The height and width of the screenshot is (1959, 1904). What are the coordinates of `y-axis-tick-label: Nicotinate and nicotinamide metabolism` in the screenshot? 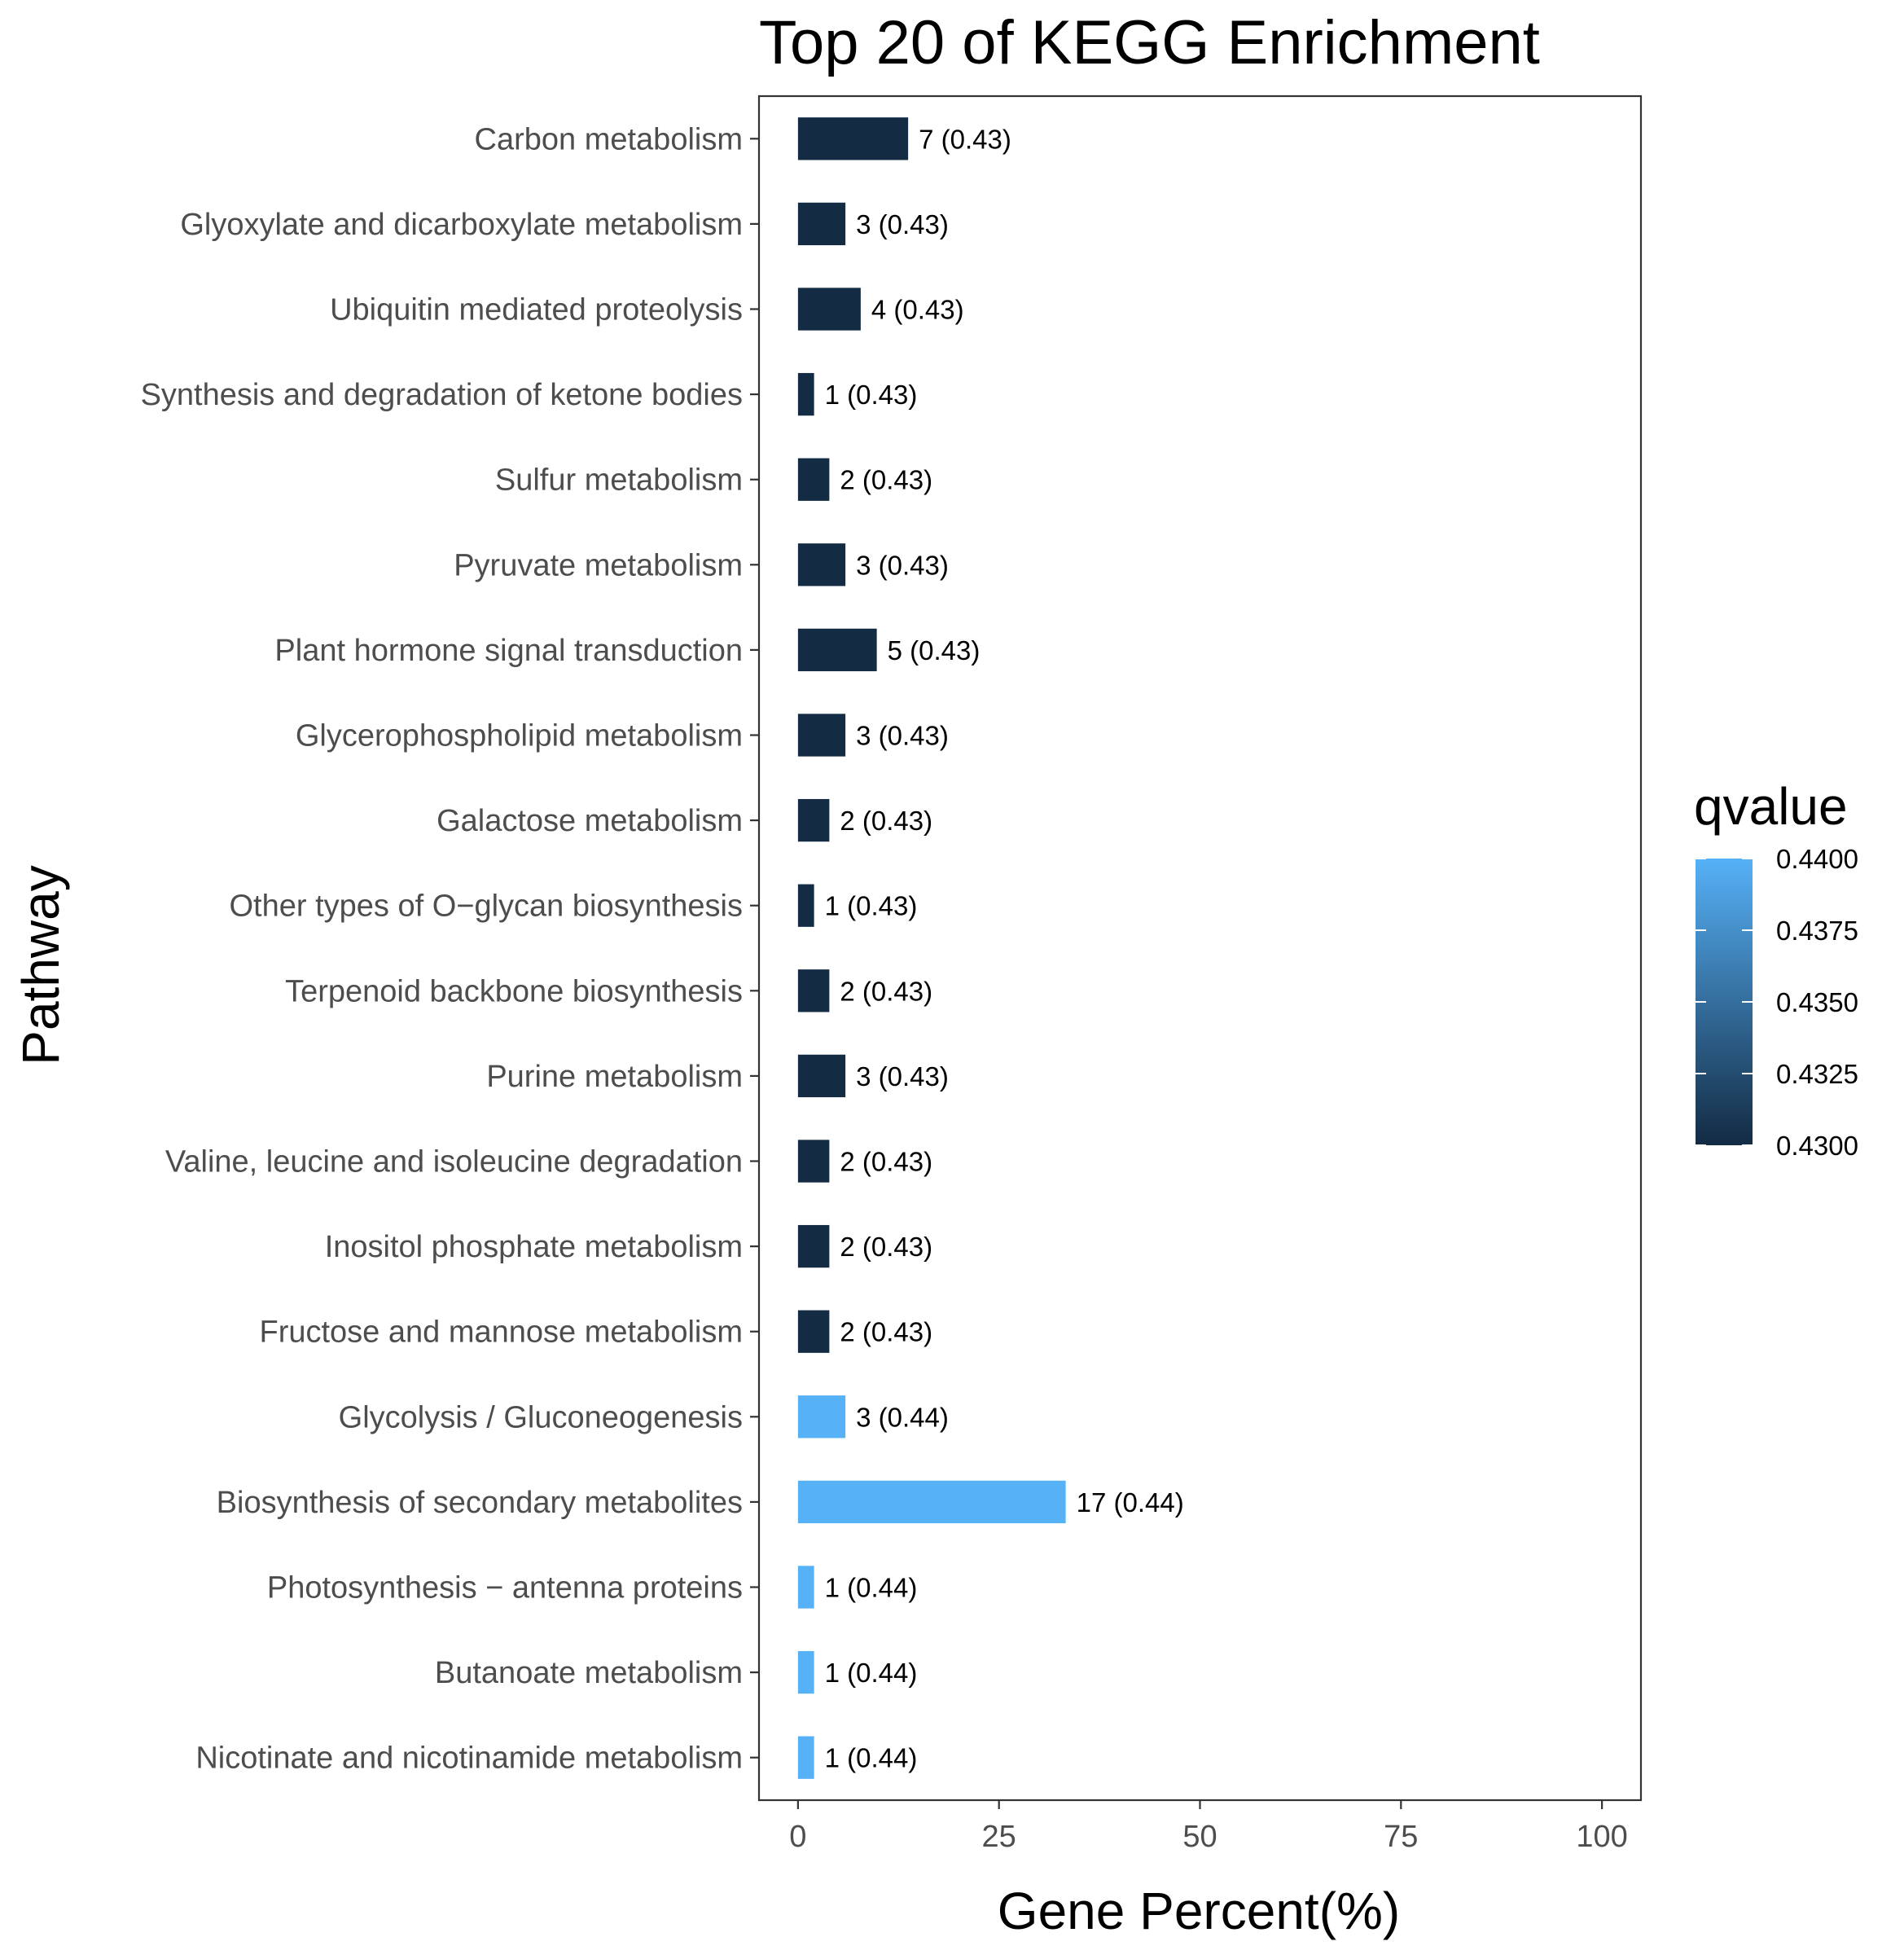 It's located at (469, 1759).